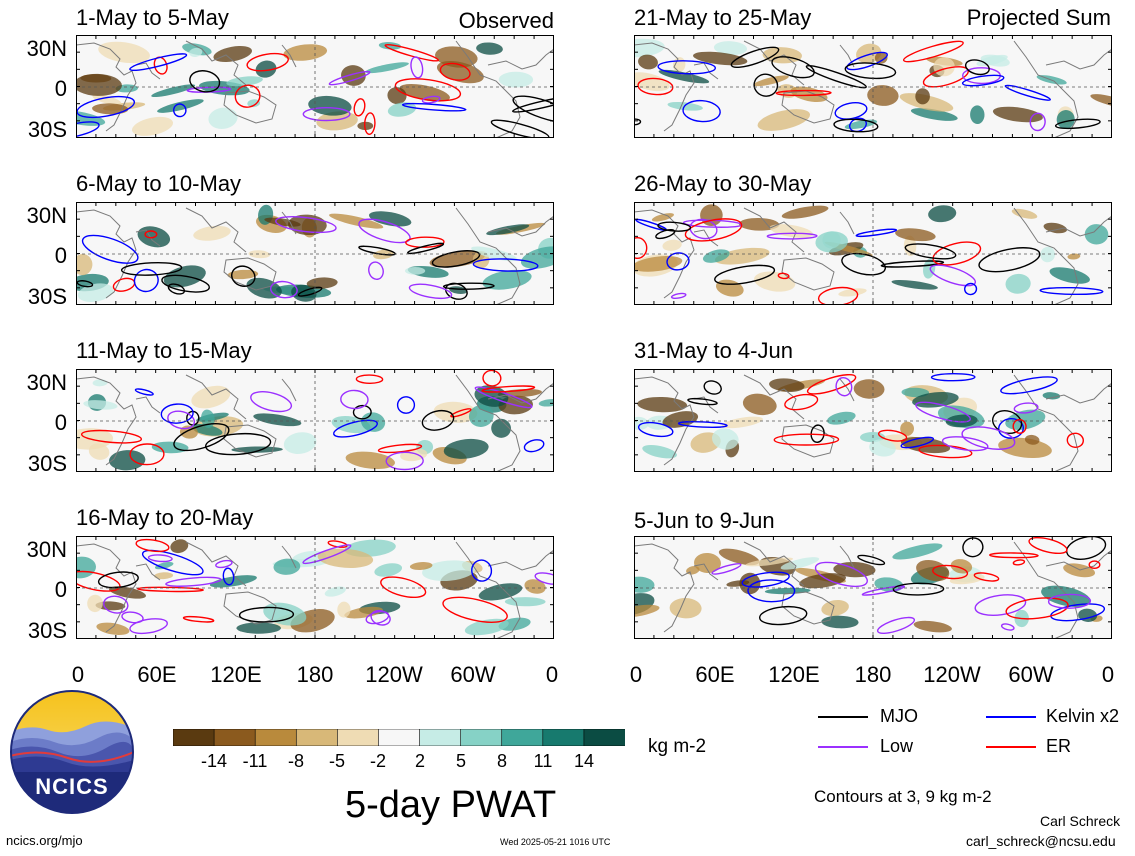 This screenshot has width=1135, height=856. Describe the element at coordinates (165, 517) in the screenshot. I see `panel-title-4: 16-May to 20-May` at that location.